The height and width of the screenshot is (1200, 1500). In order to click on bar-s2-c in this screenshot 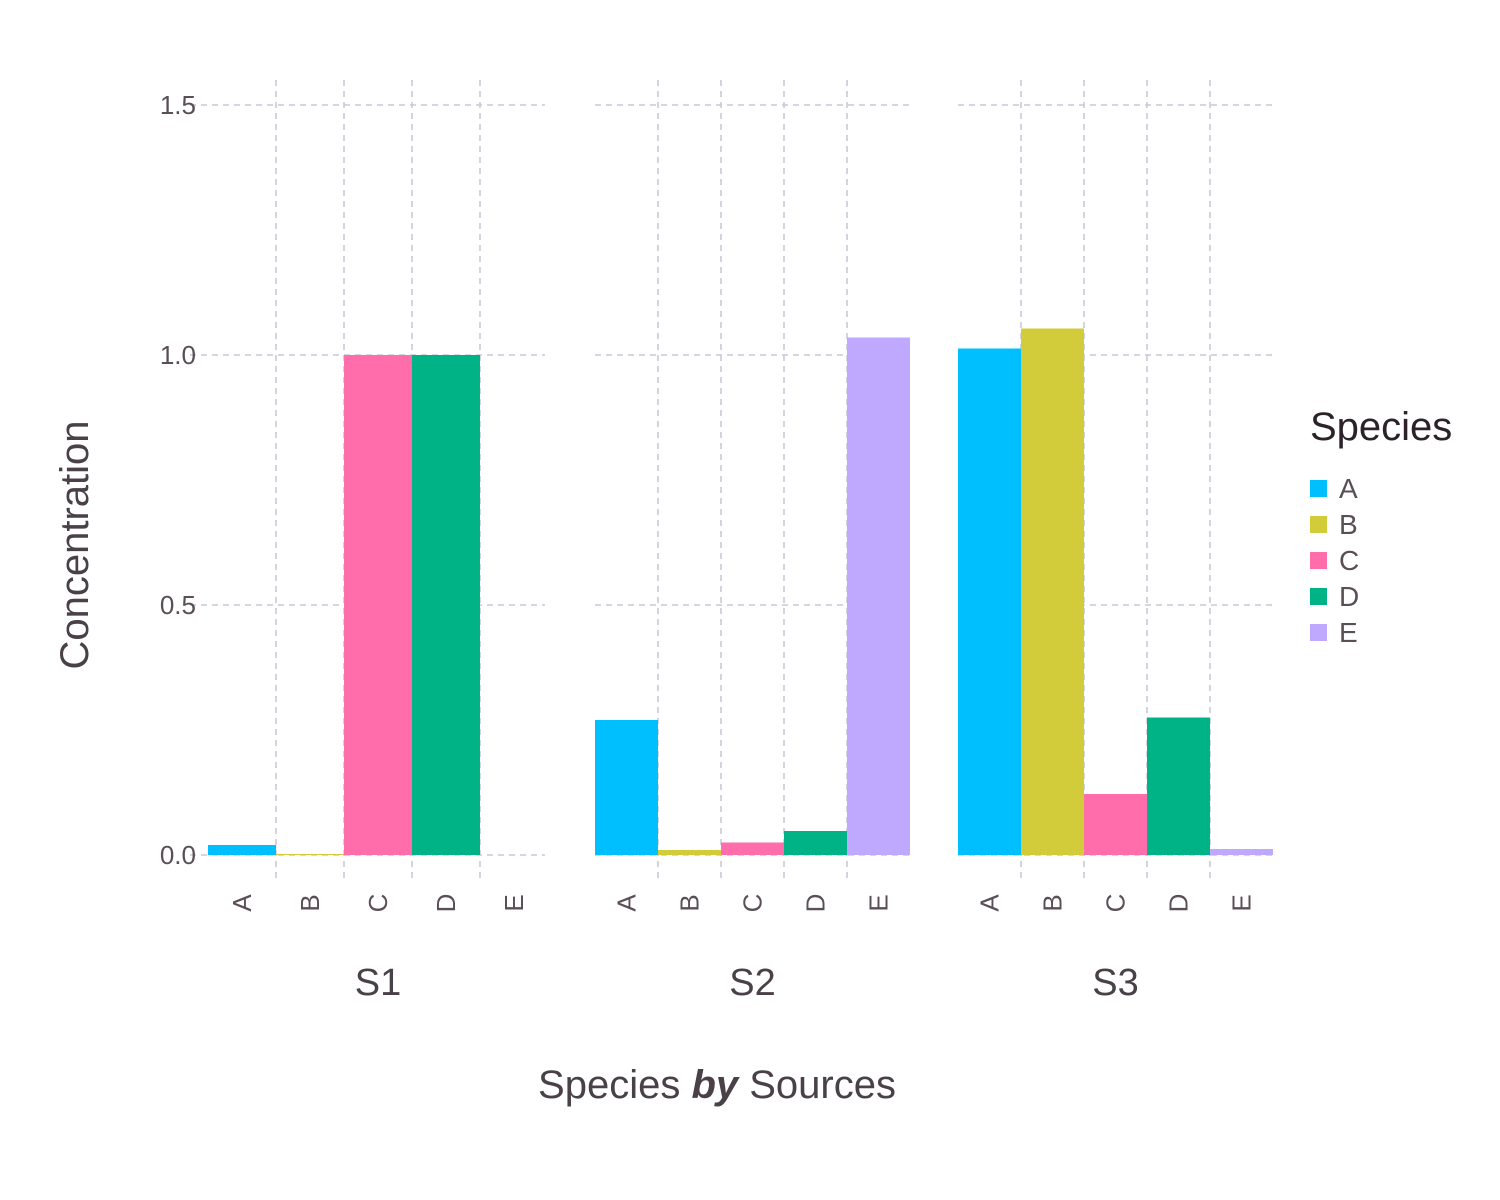, I will do `click(752, 848)`.